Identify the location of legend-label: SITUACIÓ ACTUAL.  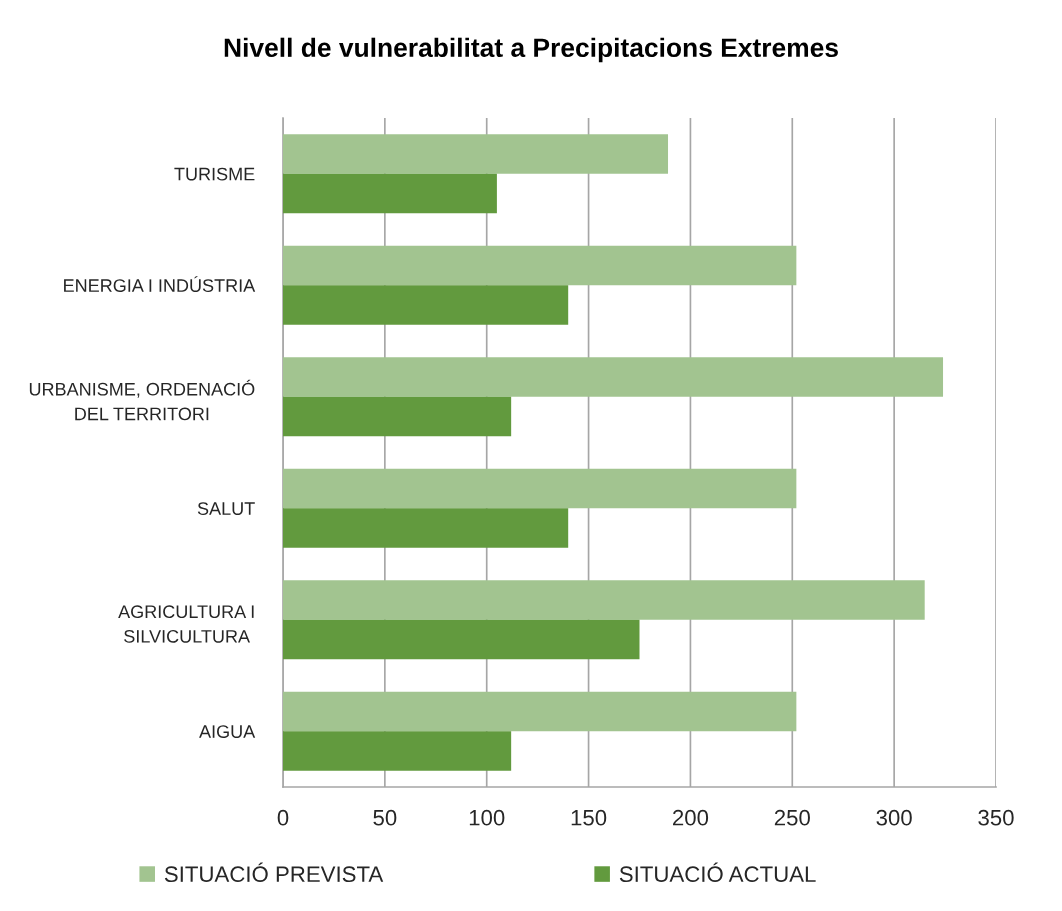
(717, 872).